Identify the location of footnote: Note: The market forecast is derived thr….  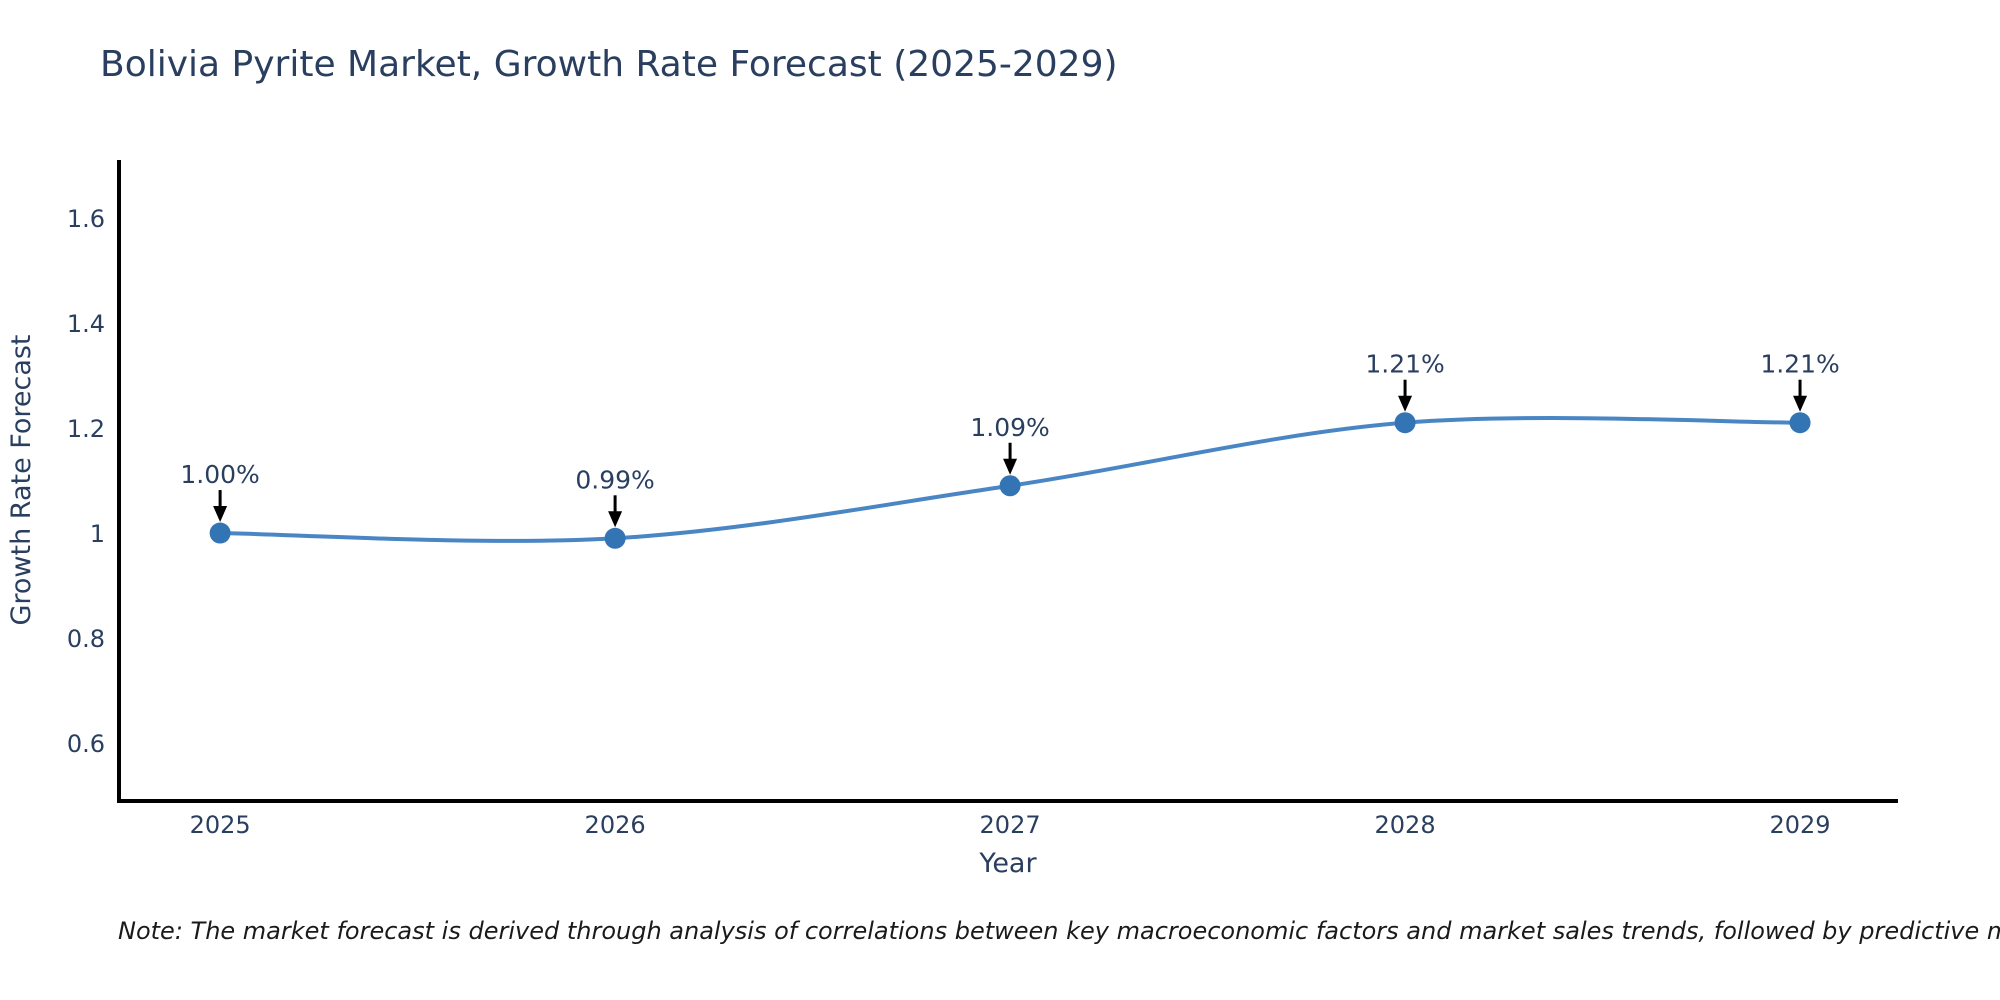
(1059, 931).